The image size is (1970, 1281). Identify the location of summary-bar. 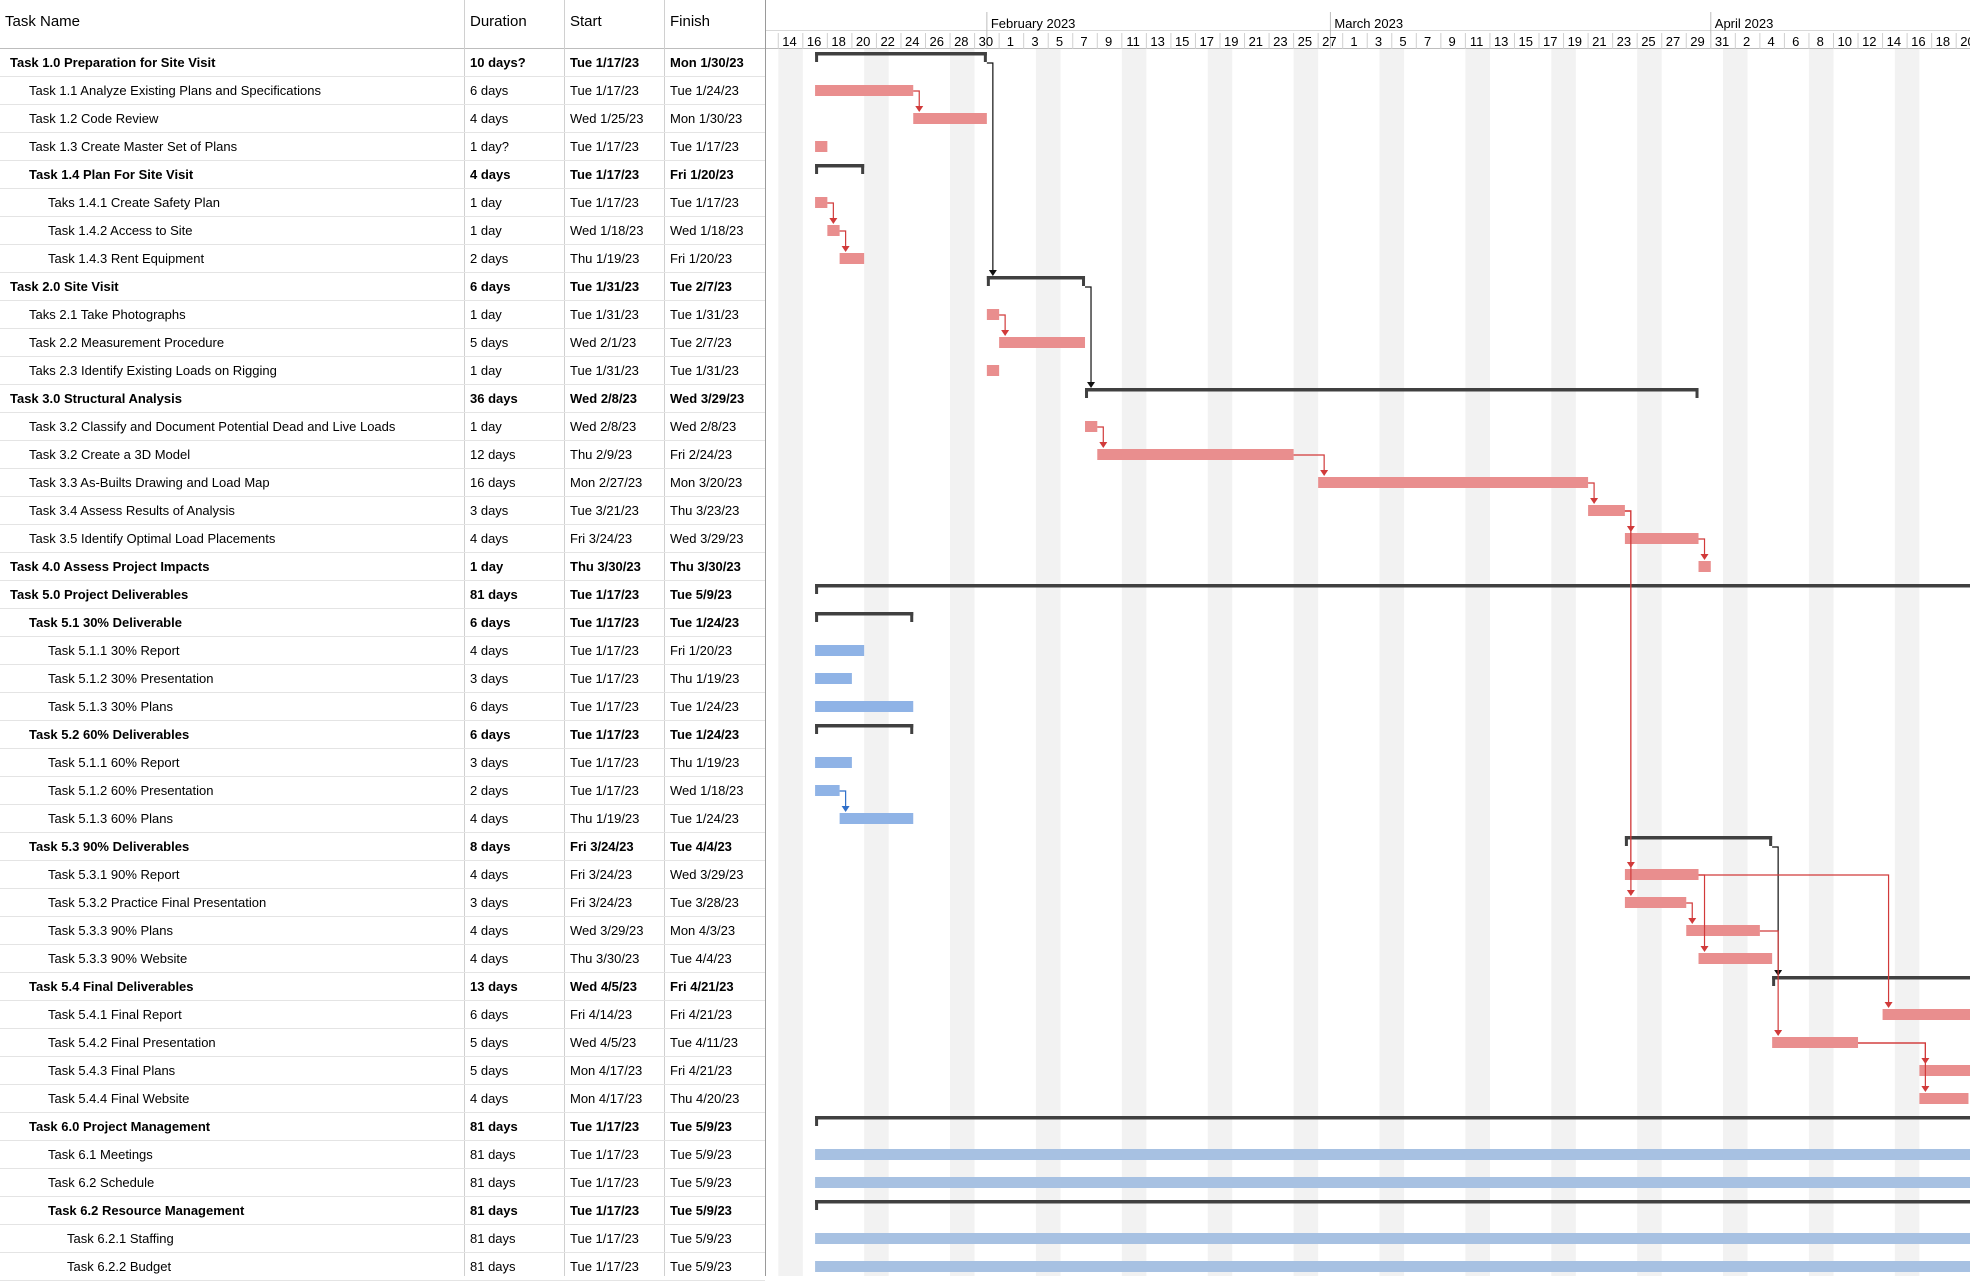
(1698, 838).